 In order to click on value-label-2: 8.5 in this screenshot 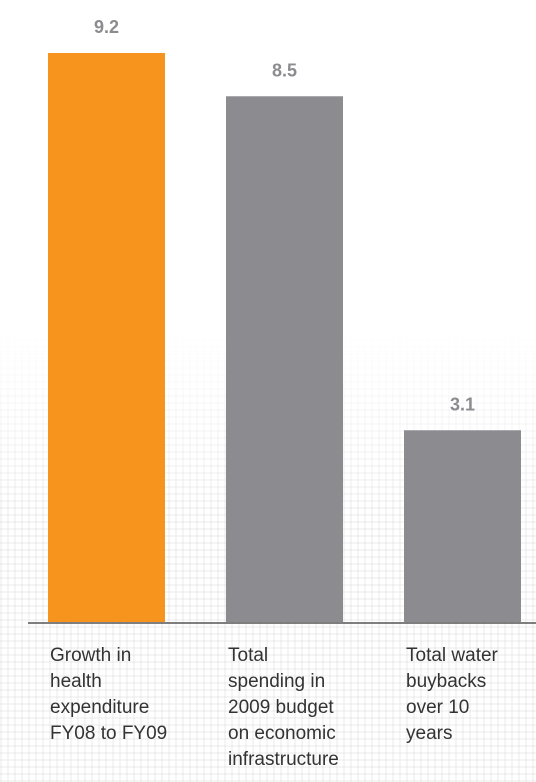, I will do `click(284, 70)`.